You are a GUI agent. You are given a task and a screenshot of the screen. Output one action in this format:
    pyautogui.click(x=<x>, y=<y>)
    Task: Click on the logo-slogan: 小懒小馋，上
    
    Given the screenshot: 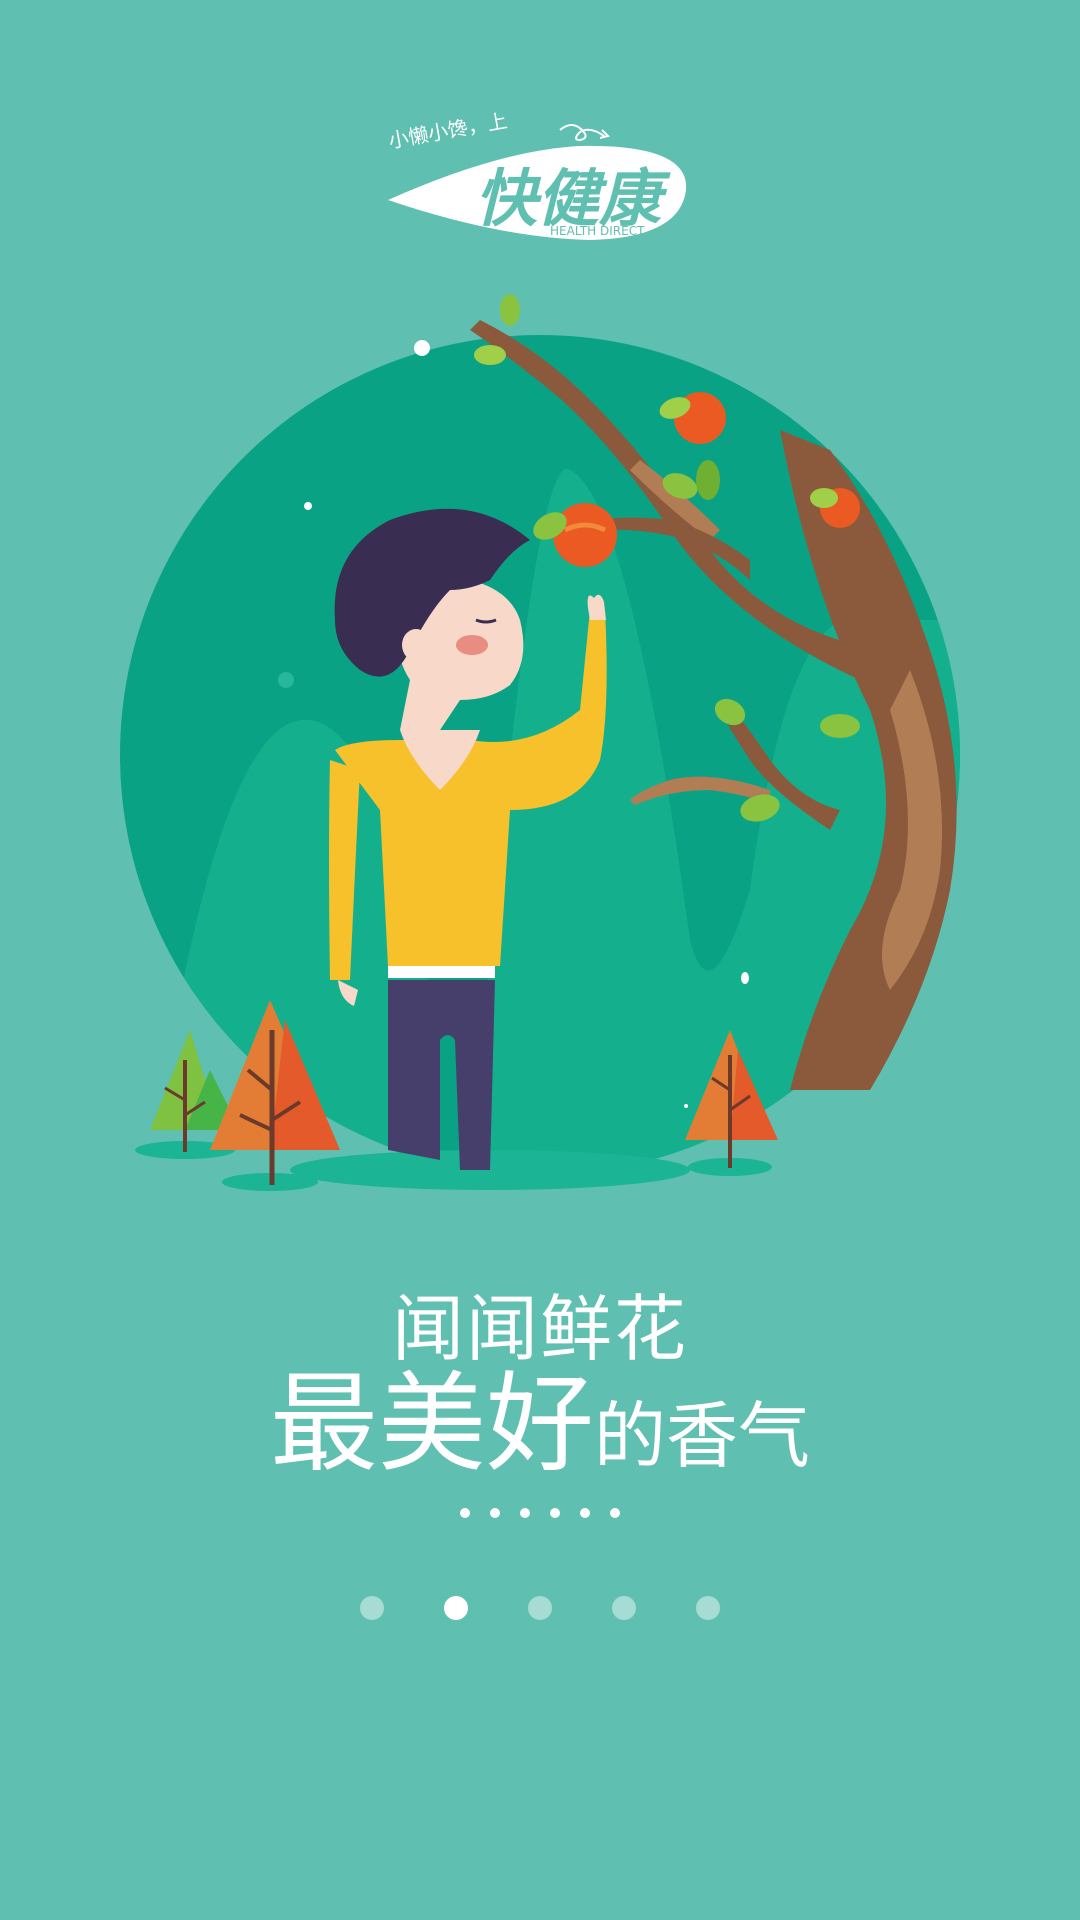 What is the action you would take?
    pyautogui.click(x=448, y=131)
    